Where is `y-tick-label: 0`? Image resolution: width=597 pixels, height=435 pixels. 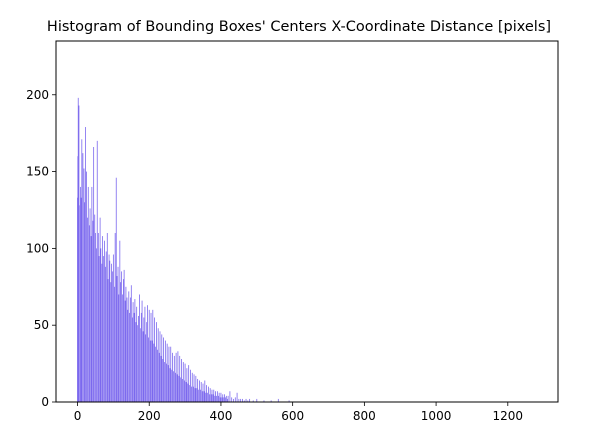
y-tick-label: 0 is located at coordinates (45, 402).